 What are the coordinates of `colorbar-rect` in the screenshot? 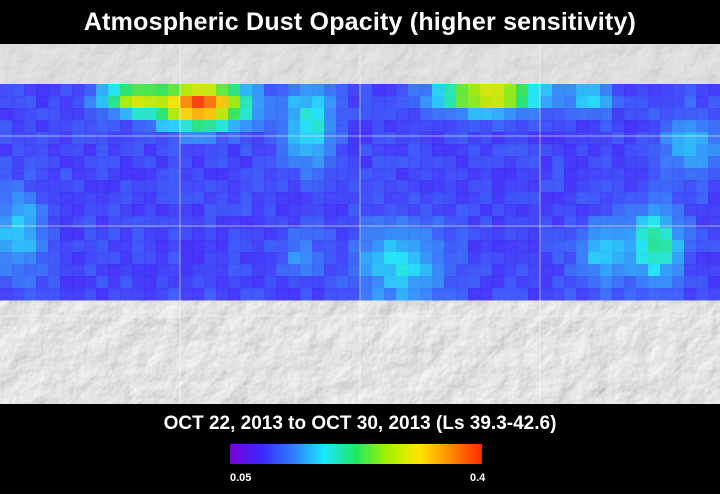 It's located at (356, 454).